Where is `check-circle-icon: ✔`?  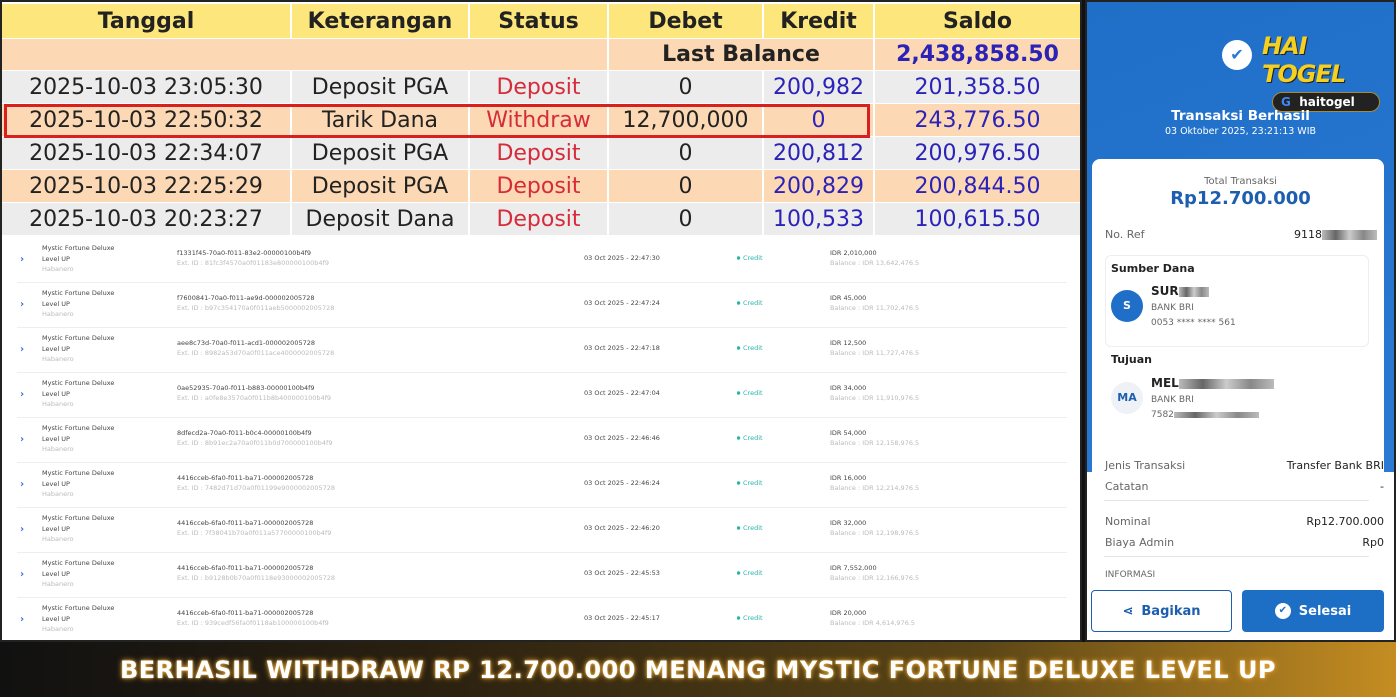
check-circle-icon: ✔ is located at coordinates (1282, 611).